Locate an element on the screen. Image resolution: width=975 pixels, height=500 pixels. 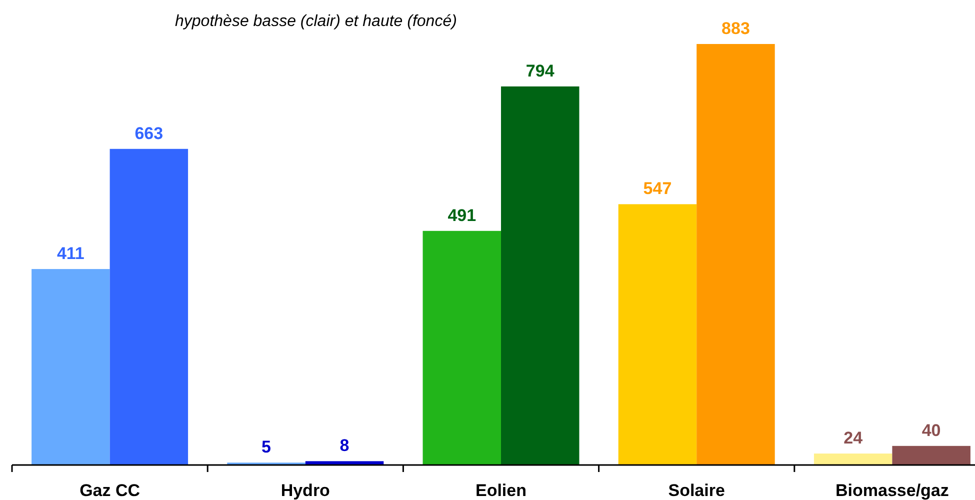
x-tick-label: Eolien is located at coordinates (501, 490).